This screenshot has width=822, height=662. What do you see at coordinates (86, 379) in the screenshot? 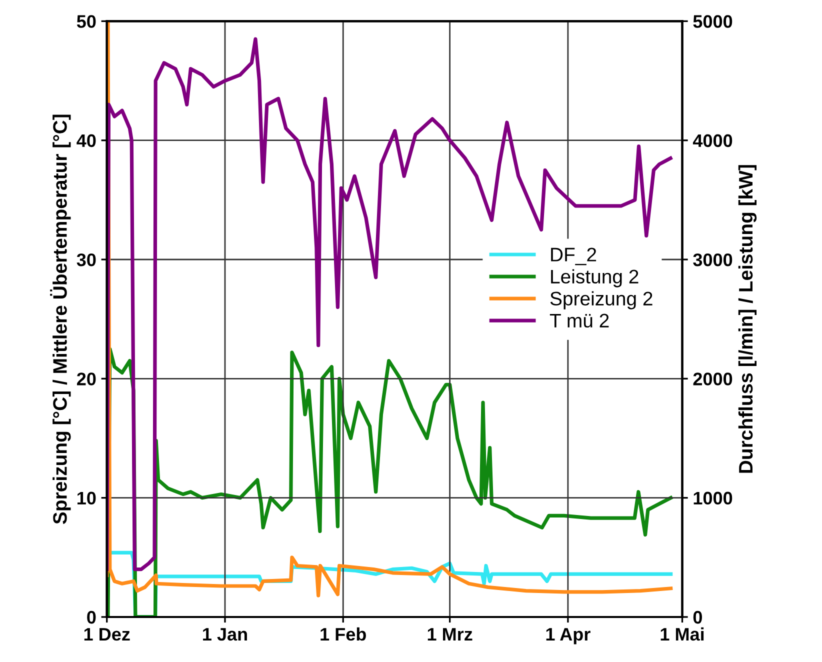
I see `y-tick-label: 20` at bounding box center [86, 379].